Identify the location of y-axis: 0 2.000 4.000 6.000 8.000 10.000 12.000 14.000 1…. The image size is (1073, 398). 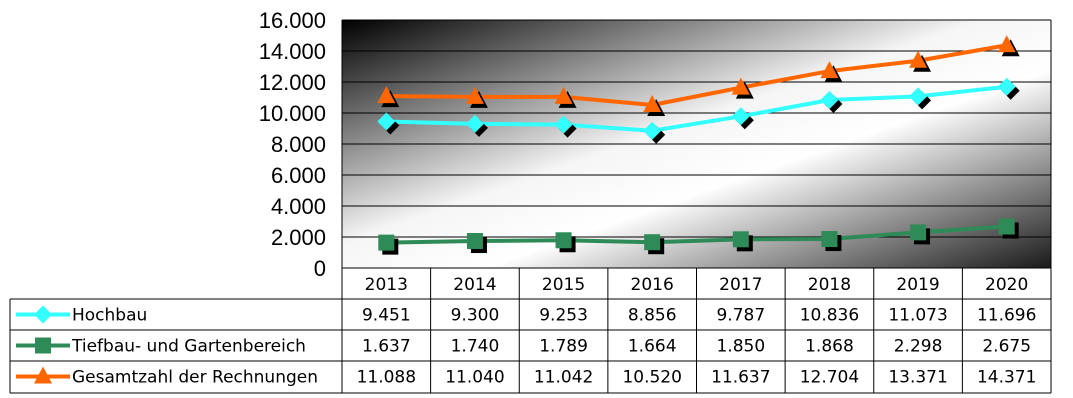
(292, 144).